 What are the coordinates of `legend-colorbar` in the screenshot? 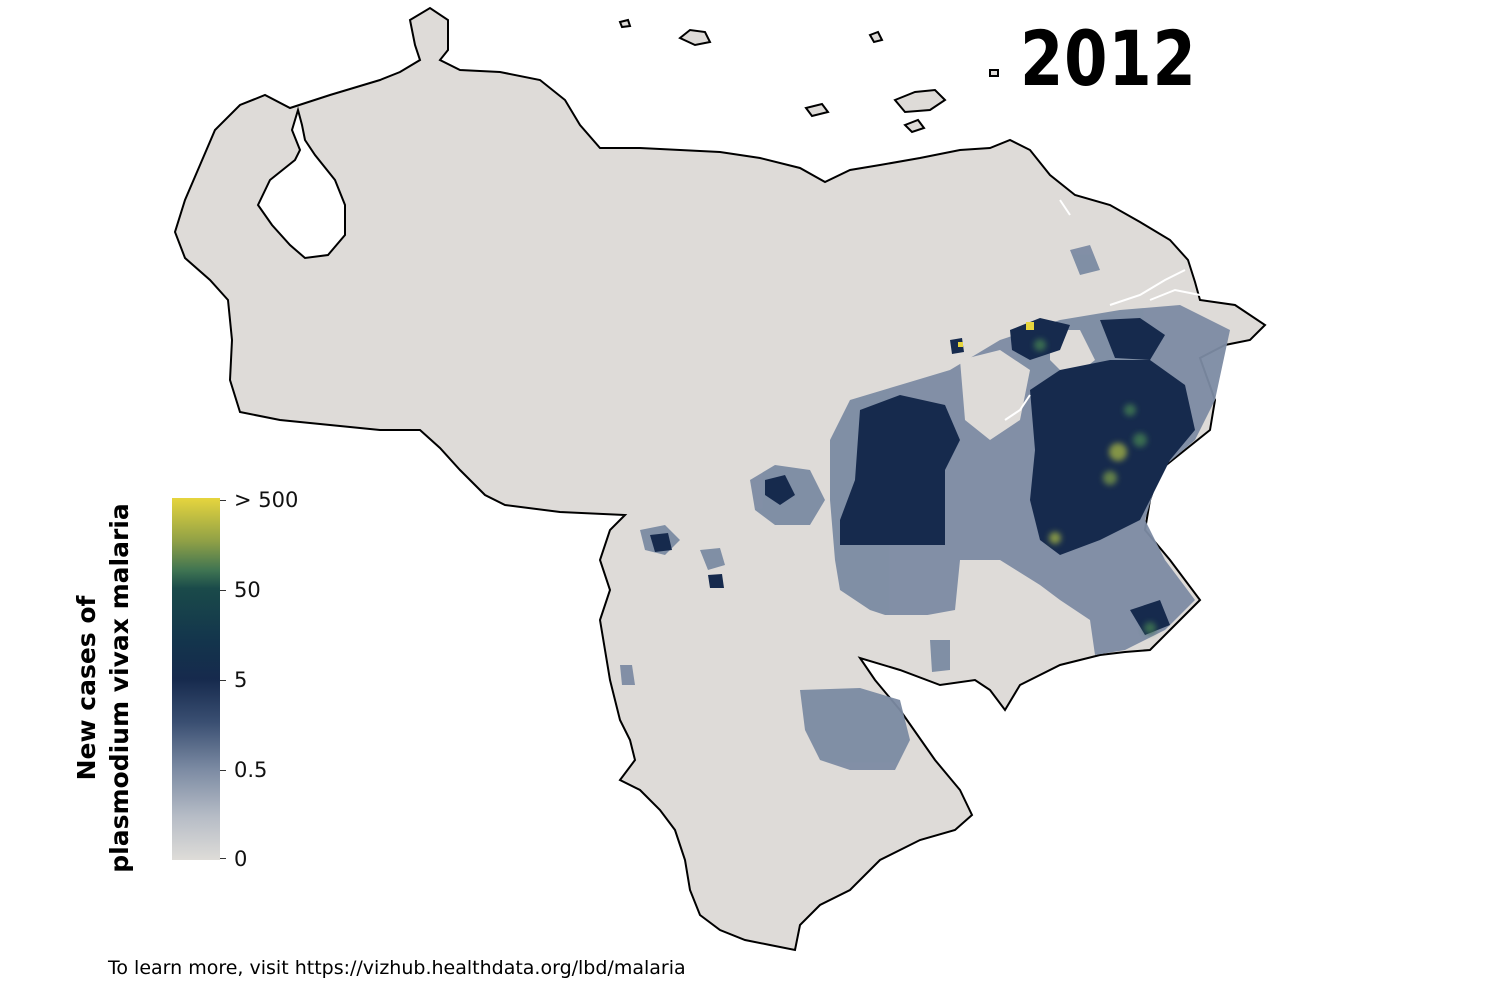 It's located at (196, 679).